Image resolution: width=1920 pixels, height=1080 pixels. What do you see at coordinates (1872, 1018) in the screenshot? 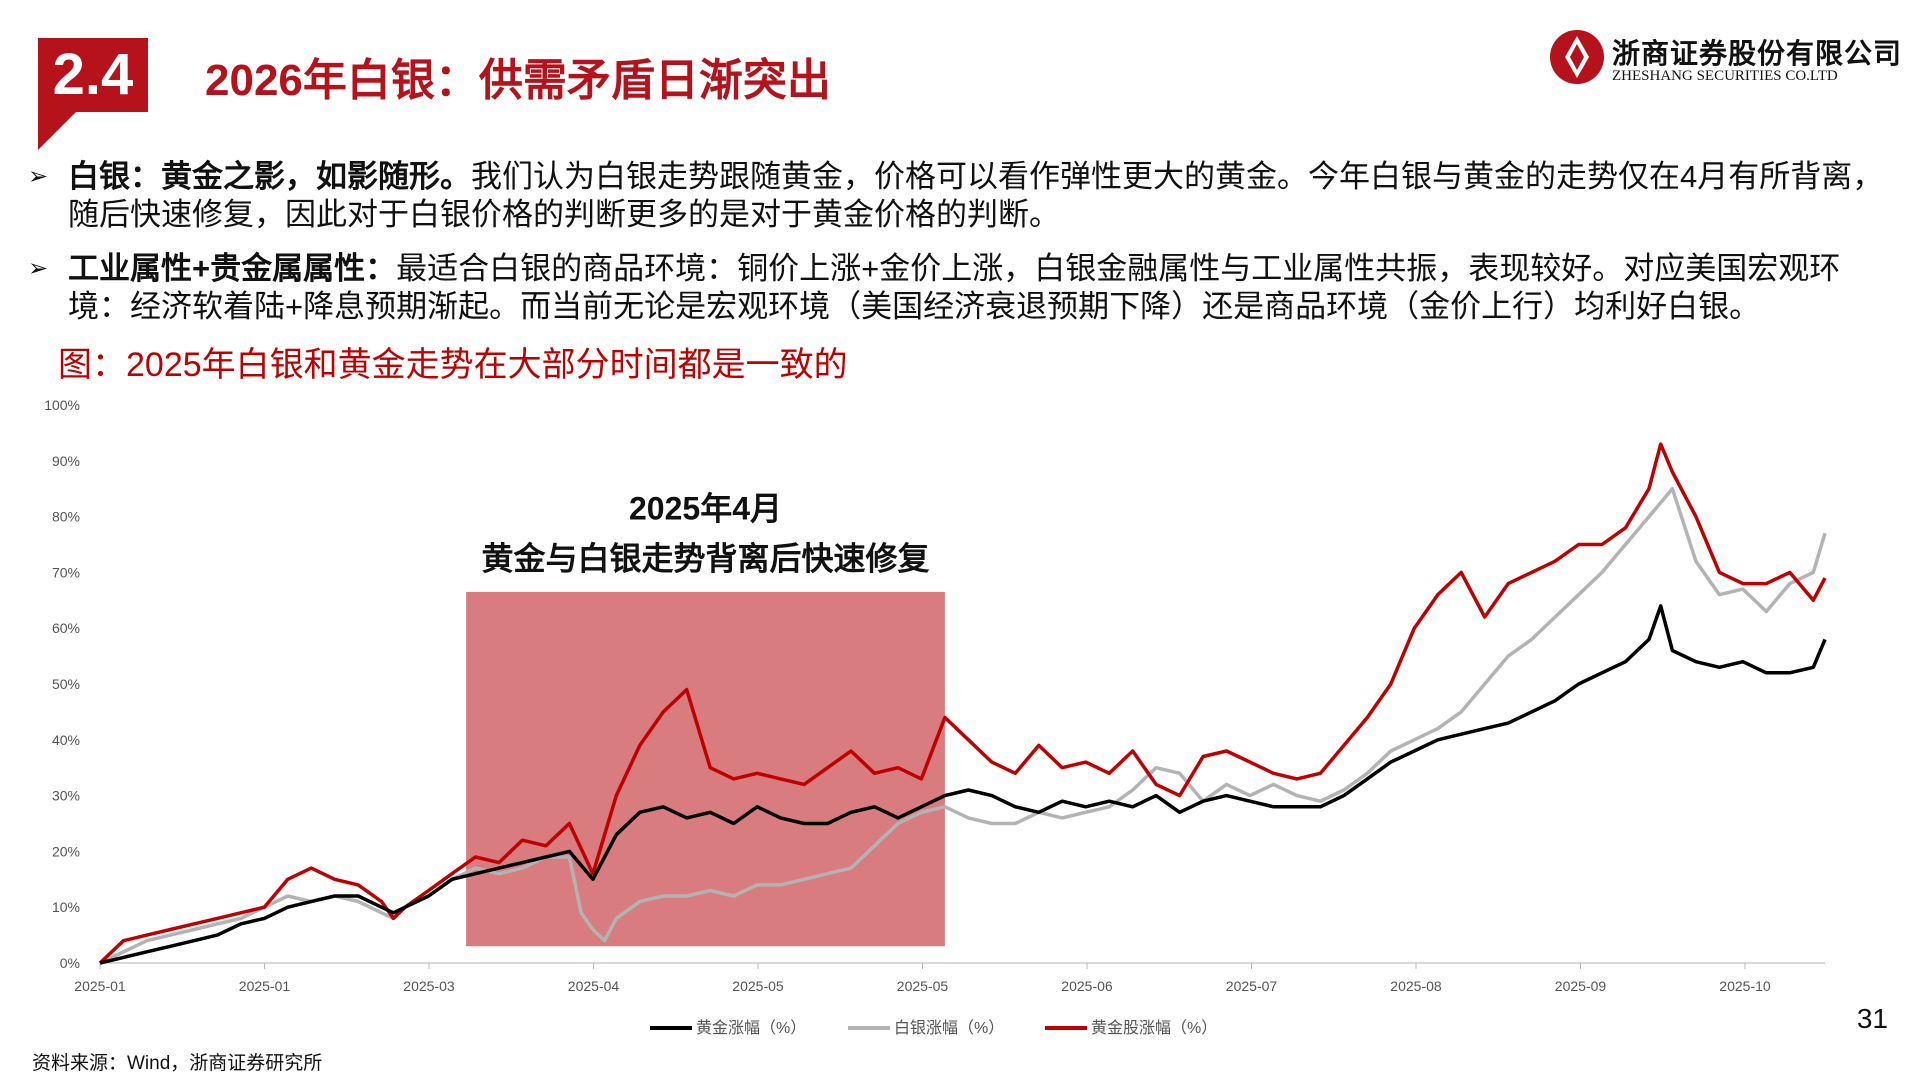
I see `page-number: 31` at bounding box center [1872, 1018].